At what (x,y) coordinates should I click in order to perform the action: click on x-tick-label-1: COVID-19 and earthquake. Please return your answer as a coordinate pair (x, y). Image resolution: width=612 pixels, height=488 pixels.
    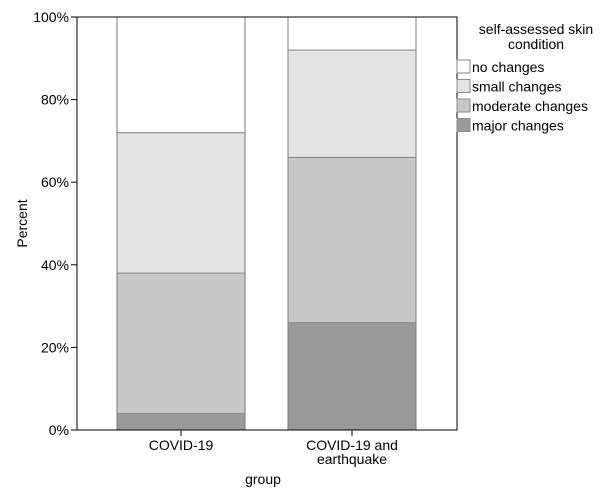
    Looking at the image, I should click on (352, 452).